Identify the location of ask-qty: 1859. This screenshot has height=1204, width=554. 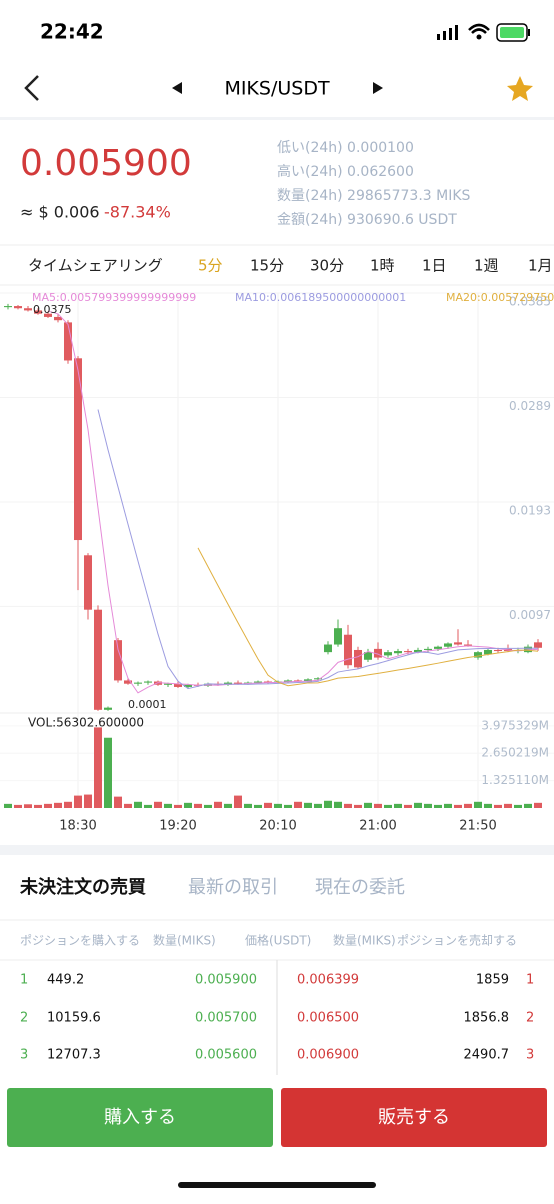
(492, 980).